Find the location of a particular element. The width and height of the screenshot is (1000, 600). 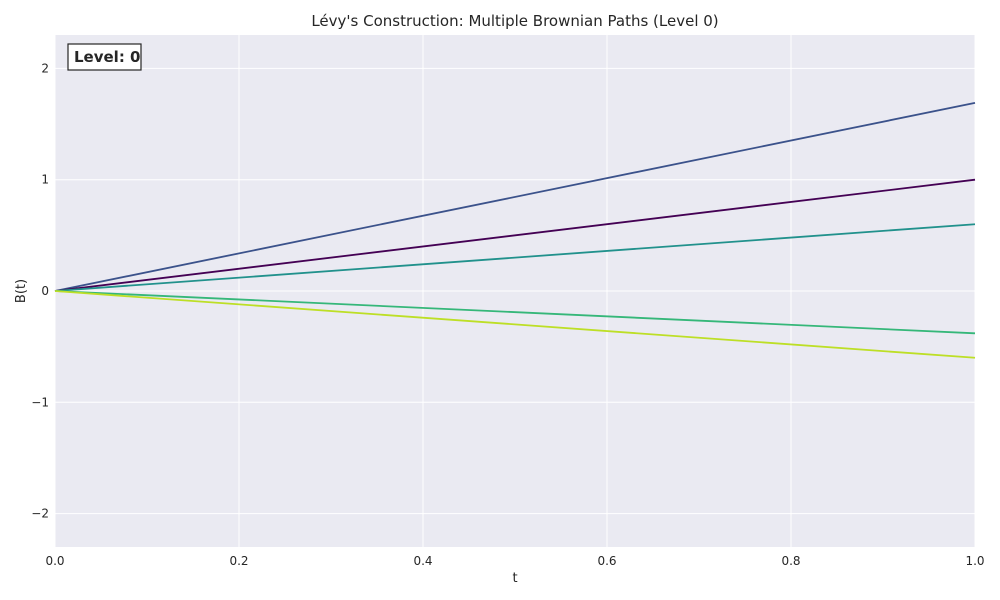

level-annotation: Level: 0 is located at coordinates (104, 57).